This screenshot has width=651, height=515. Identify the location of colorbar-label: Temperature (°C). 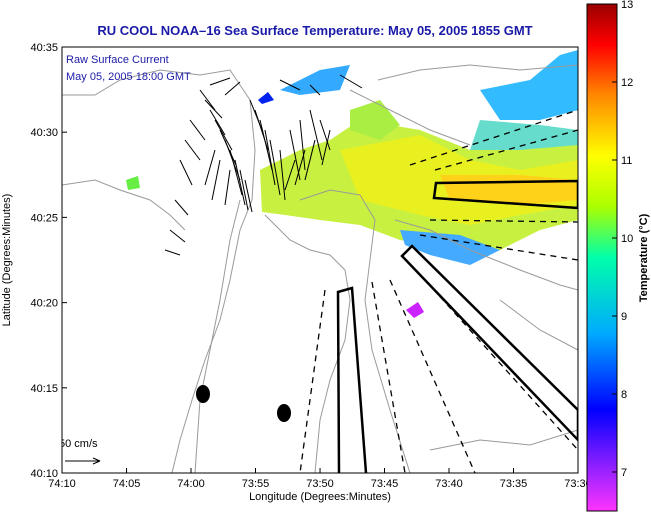
(644, 257).